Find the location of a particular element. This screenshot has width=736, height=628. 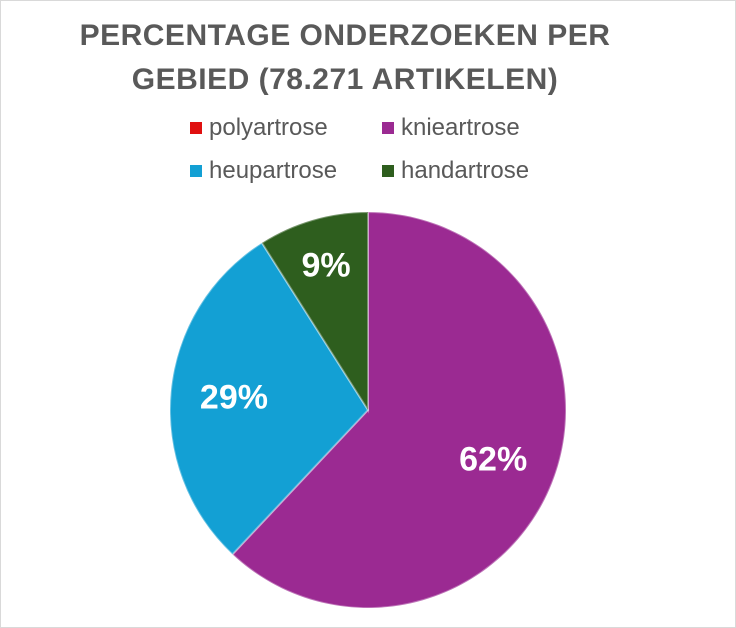

data-label-handartrose: 9% is located at coordinates (325, 265).